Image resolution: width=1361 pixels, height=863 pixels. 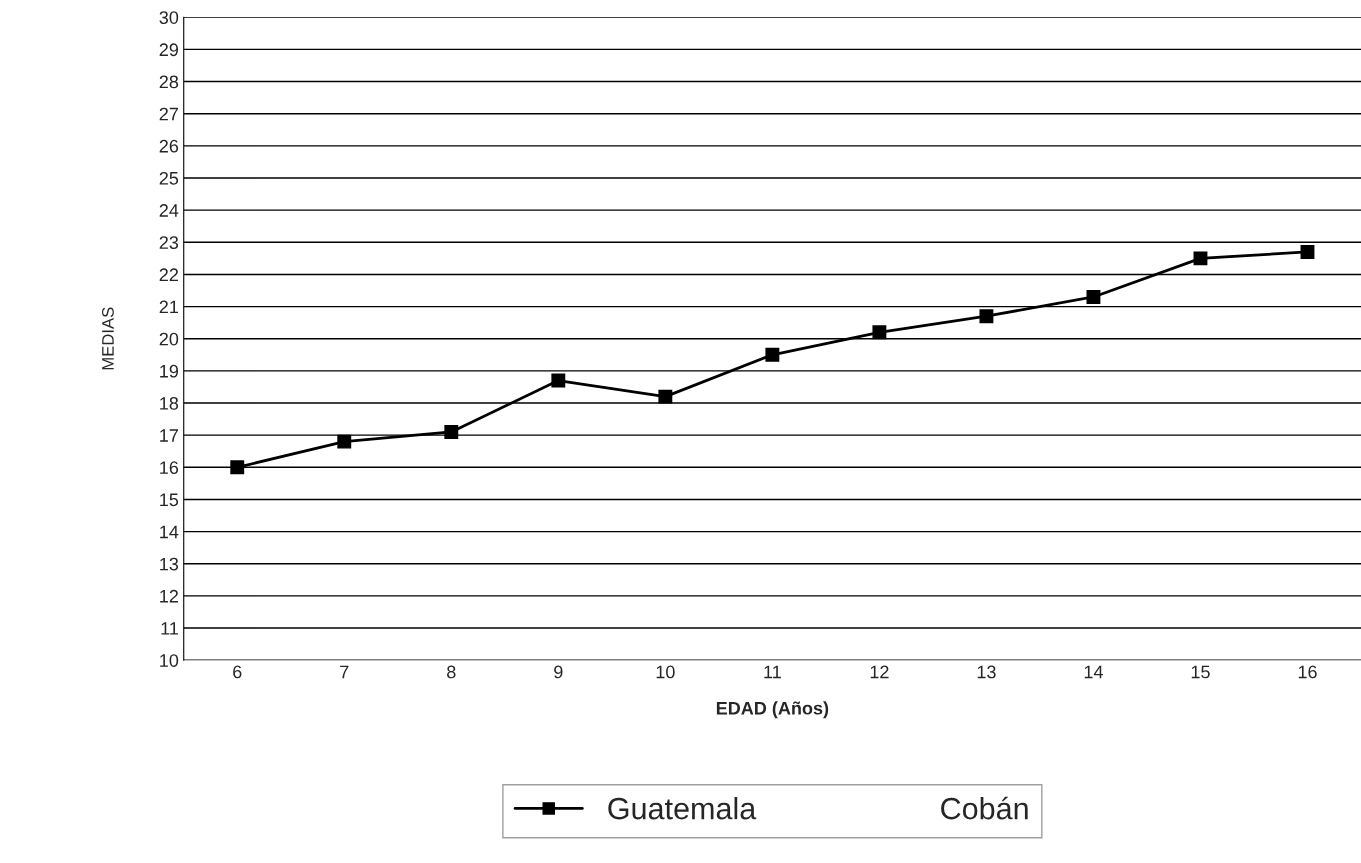 What do you see at coordinates (169, 468) in the screenshot?
I see `y-tick-label: 16` at bounding box center [169, 468].